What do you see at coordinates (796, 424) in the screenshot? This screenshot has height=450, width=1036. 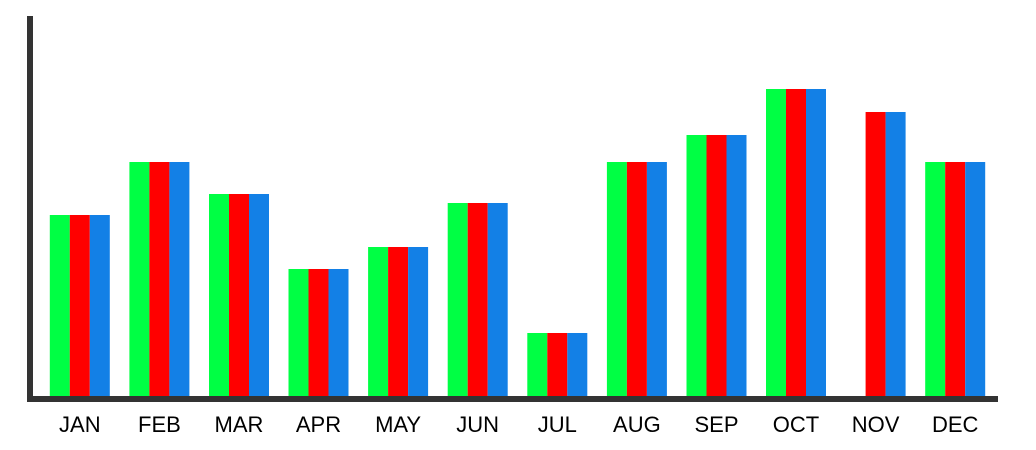 I see `x-tick-label-oct: OCT` at bounding box center [796, 424].